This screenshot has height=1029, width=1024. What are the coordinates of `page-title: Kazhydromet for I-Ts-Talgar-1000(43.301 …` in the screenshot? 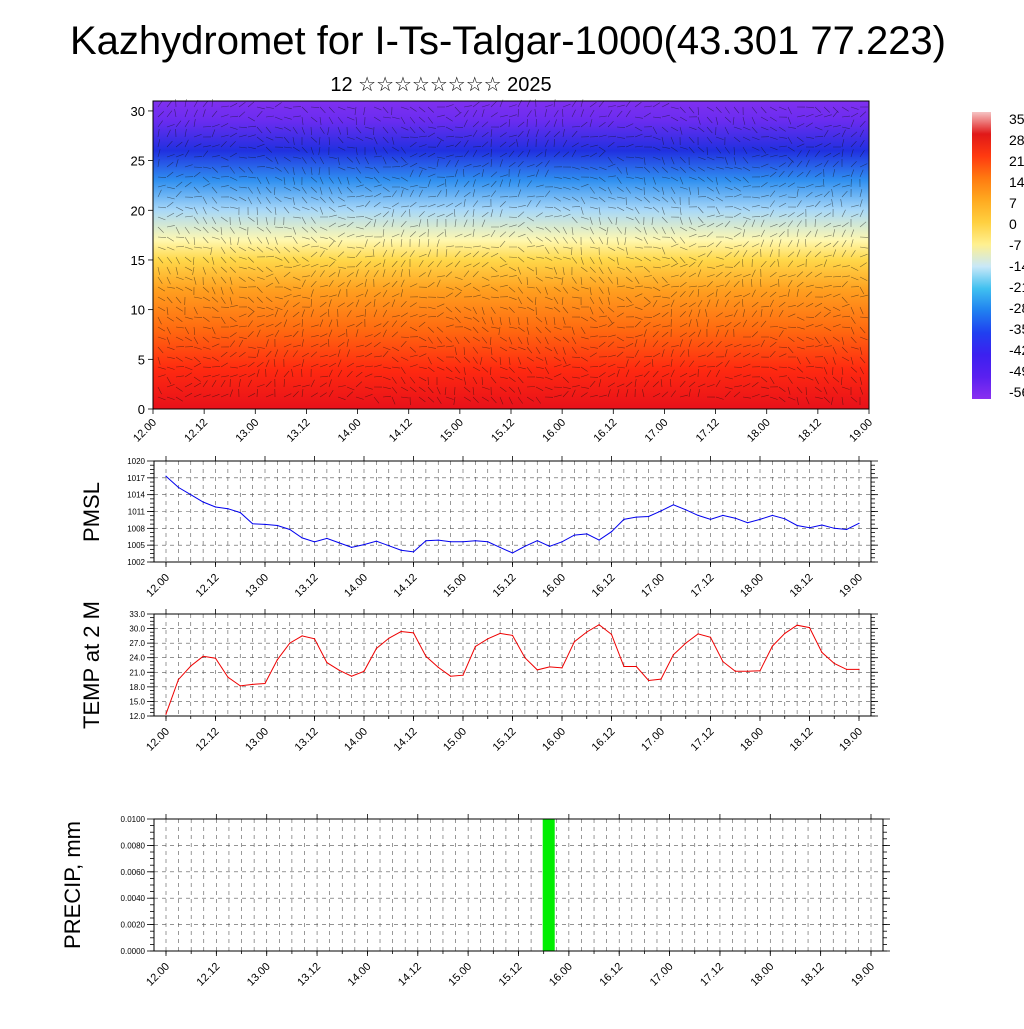 It's located at (508, 41).